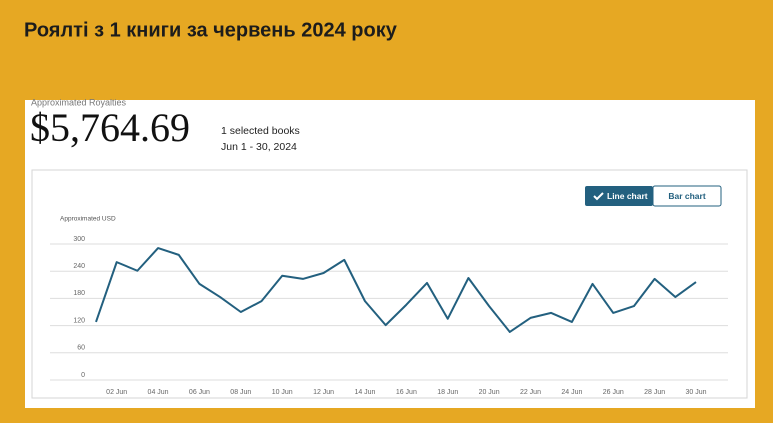 Image resolution: width=773 pixels, height=423 pixels. Describe the element at coordinates (447, 392) in the screenshot. I see `x-tick-label: 18 Jun` at that location.